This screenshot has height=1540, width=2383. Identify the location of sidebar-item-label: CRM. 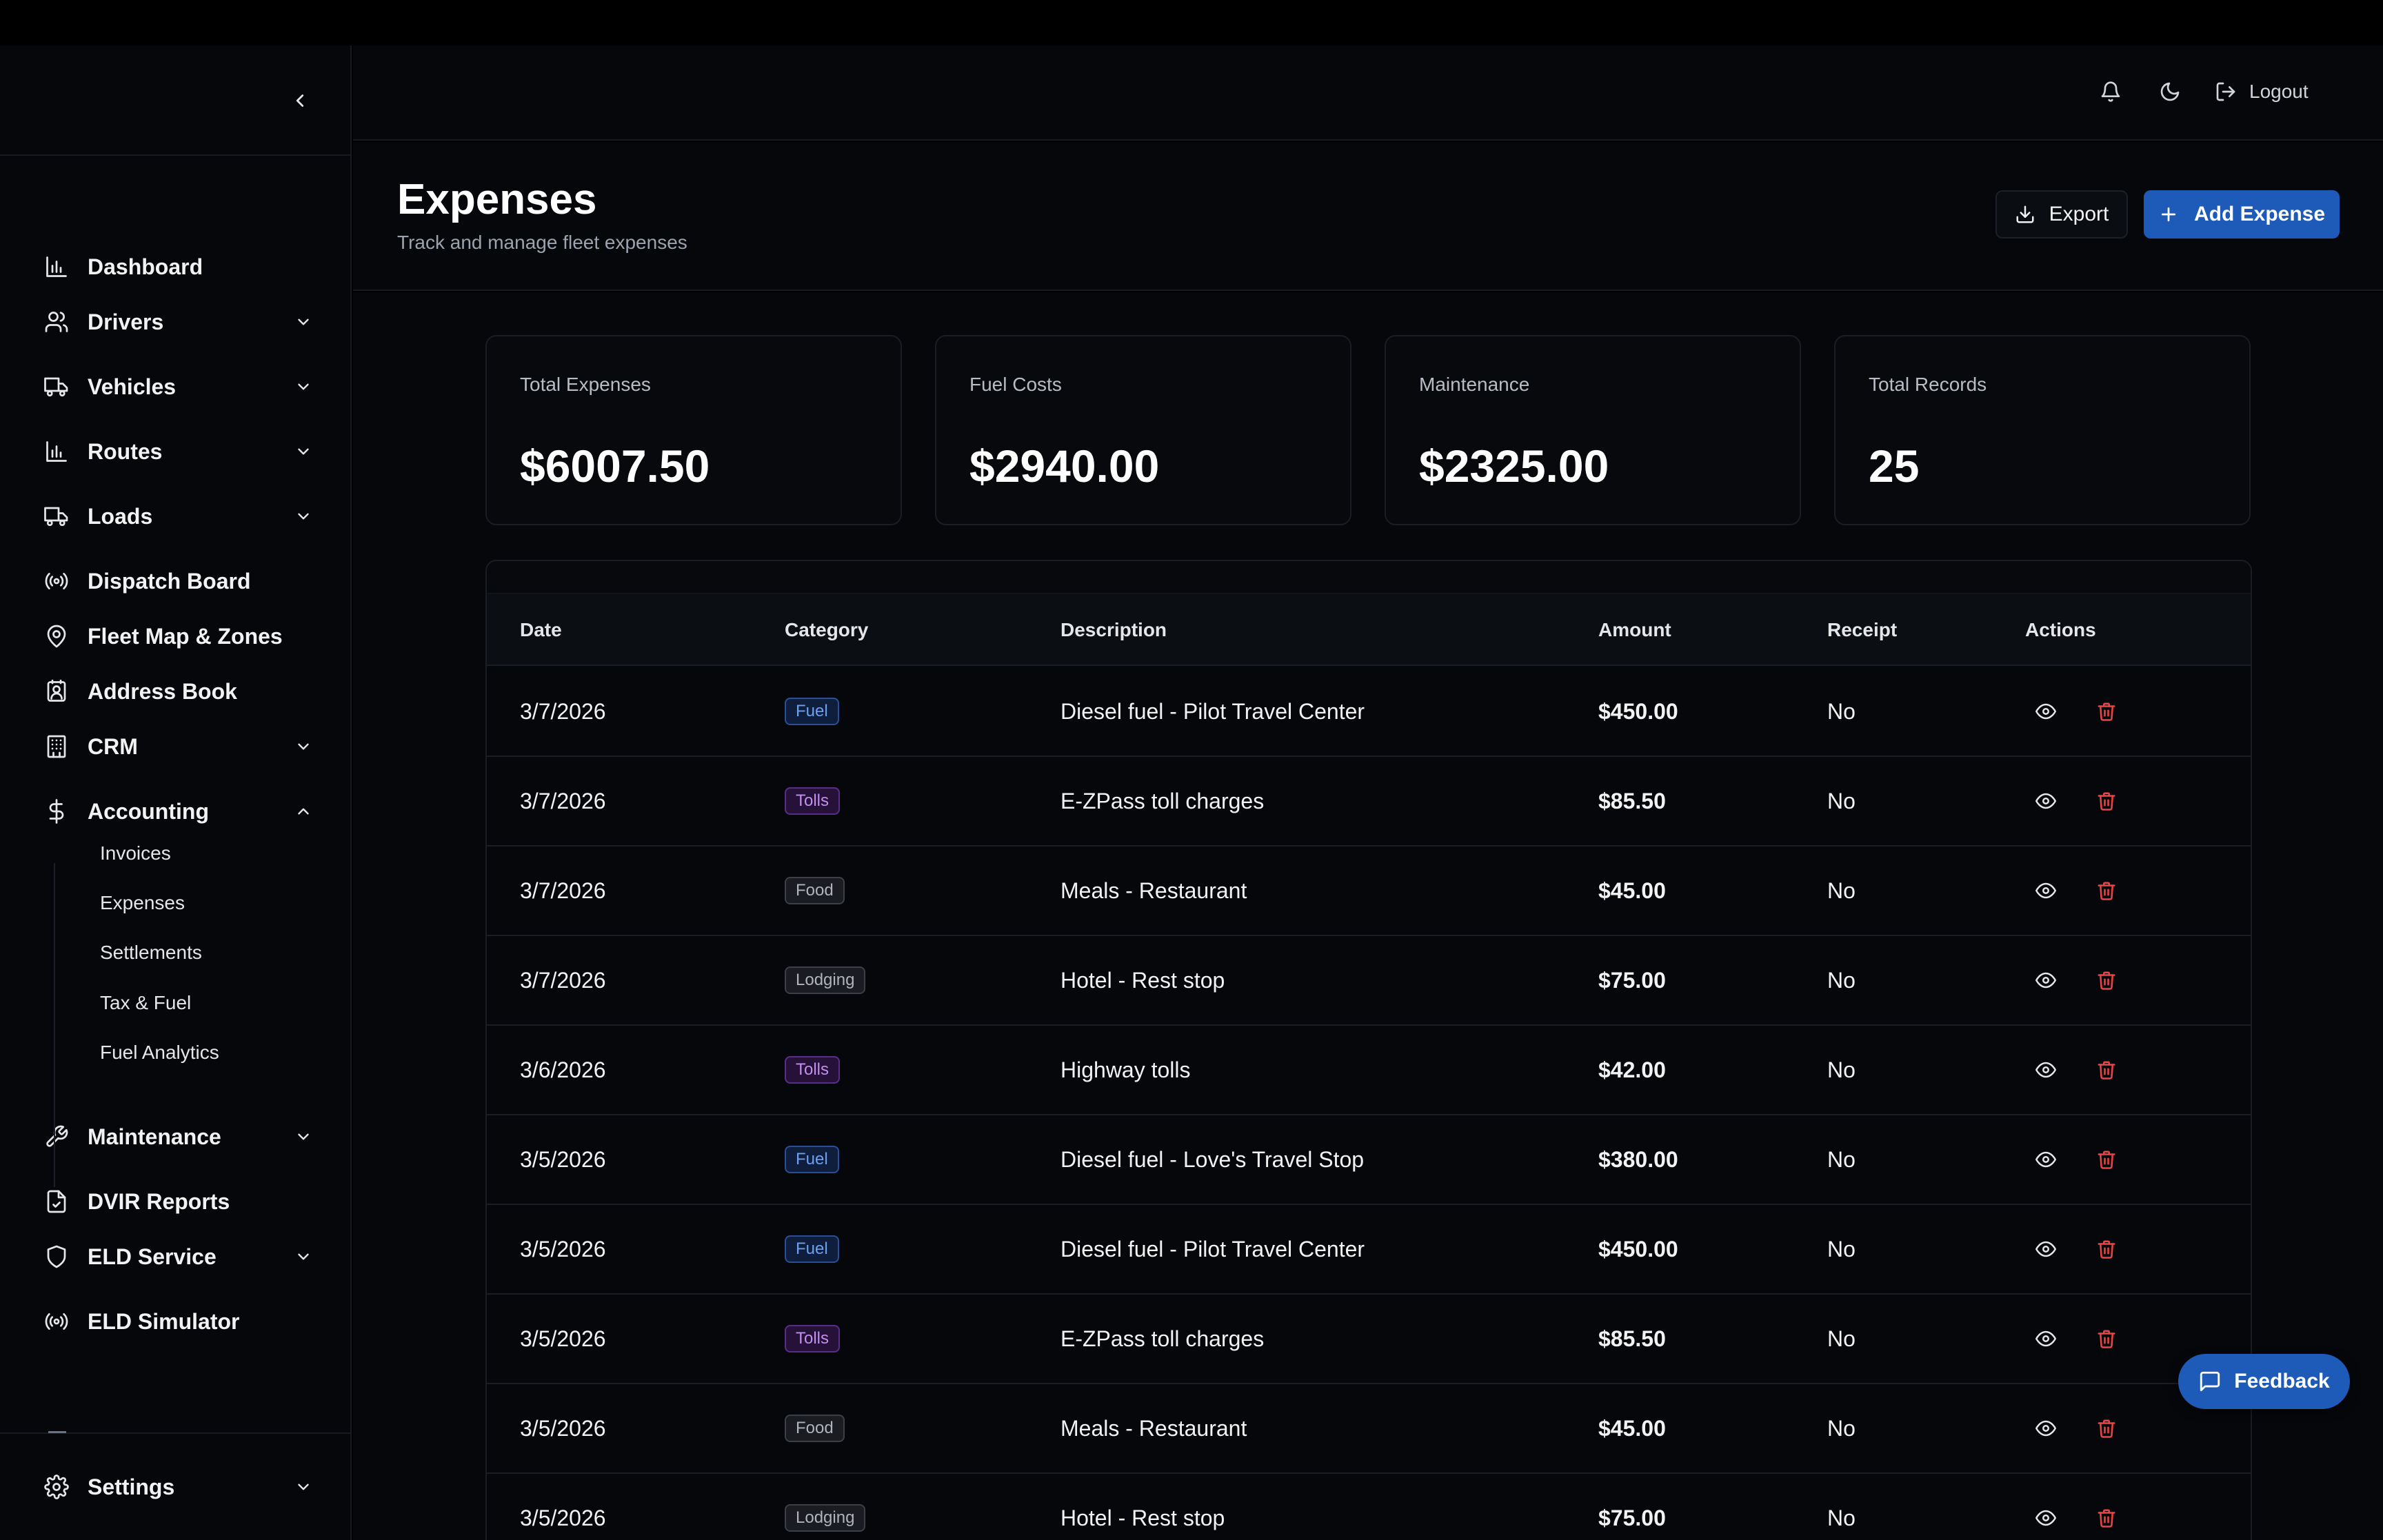
(113, 746).